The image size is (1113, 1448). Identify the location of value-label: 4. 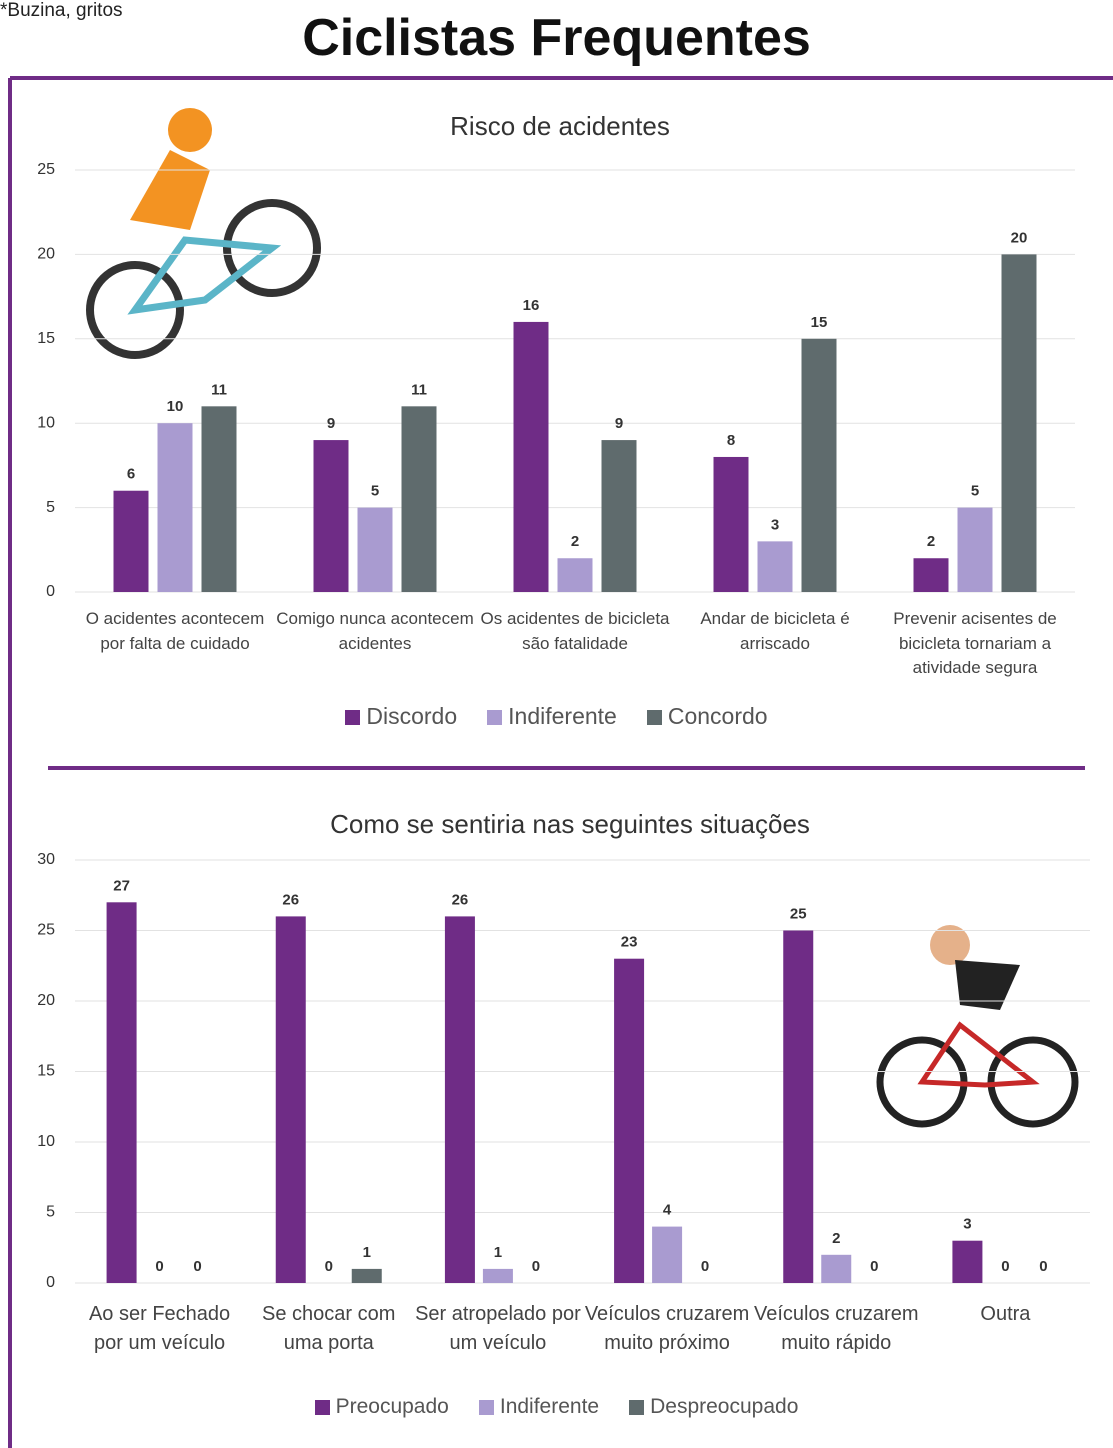
(667, 1210).